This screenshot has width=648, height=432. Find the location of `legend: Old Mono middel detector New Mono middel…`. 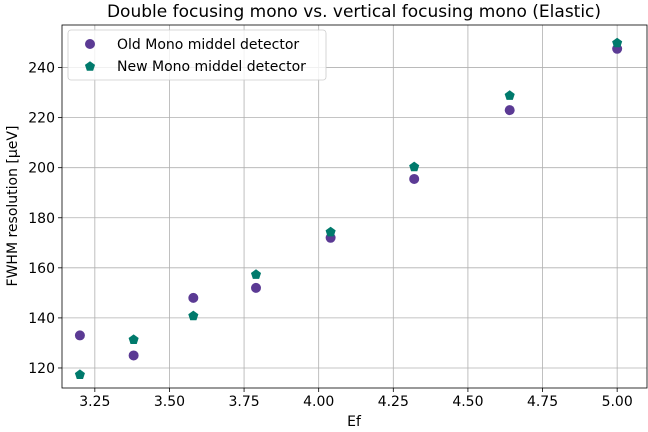

legend: Old Mono middel detector New Mono middel… is located at coordinates (197, 55).